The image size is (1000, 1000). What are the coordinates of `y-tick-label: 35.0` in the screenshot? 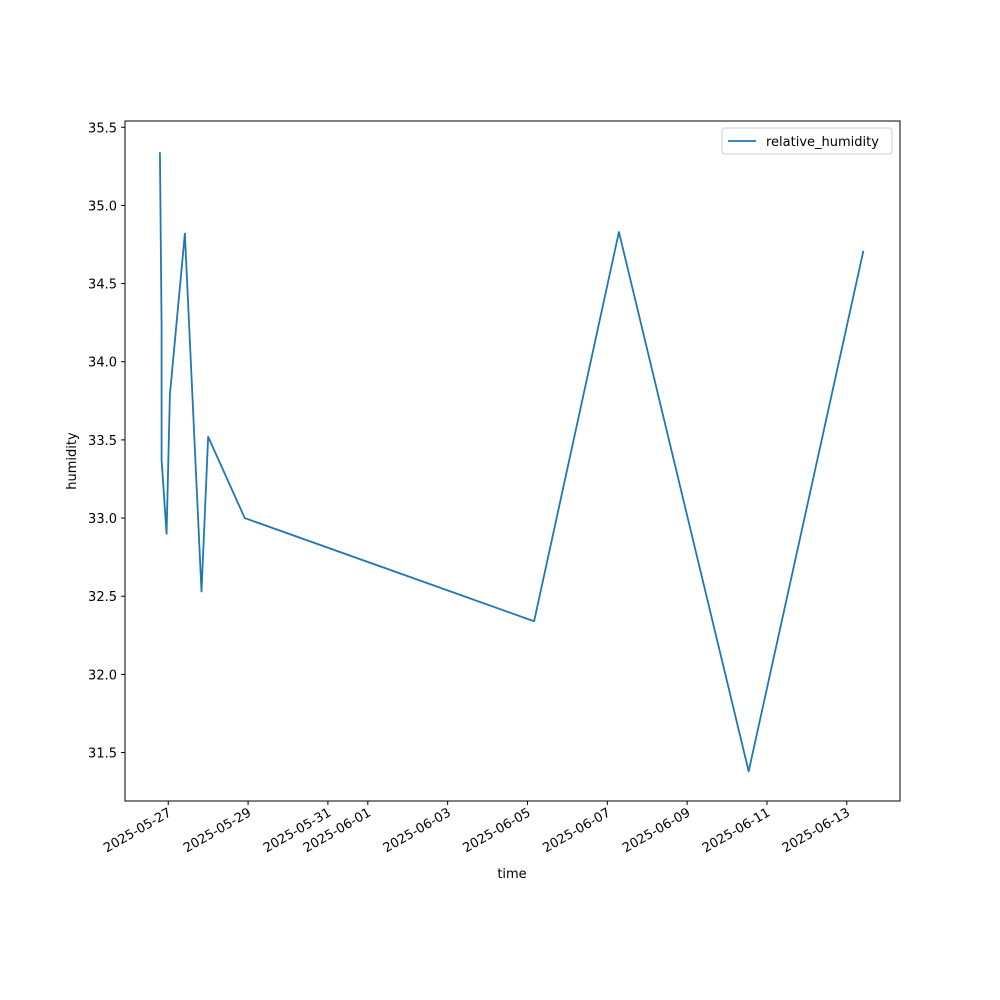 It's located at (102, 206).